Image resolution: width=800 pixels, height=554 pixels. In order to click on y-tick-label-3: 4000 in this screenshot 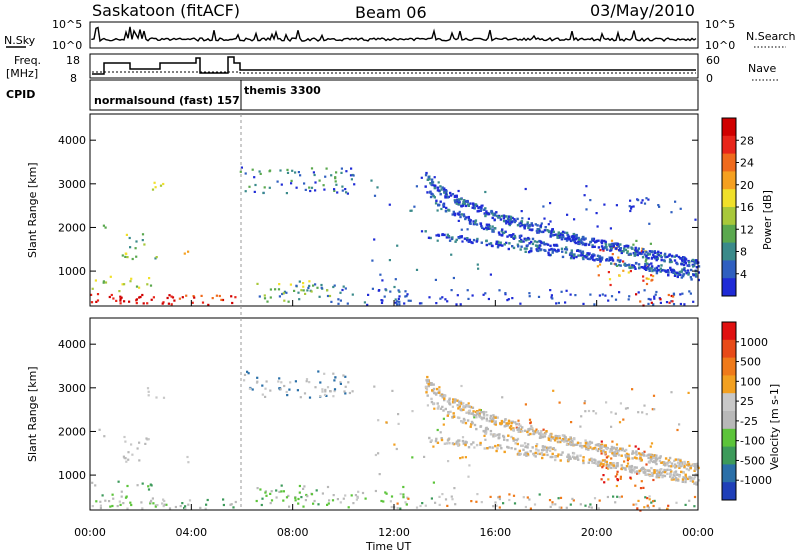, I will do `click(72, 344)`.